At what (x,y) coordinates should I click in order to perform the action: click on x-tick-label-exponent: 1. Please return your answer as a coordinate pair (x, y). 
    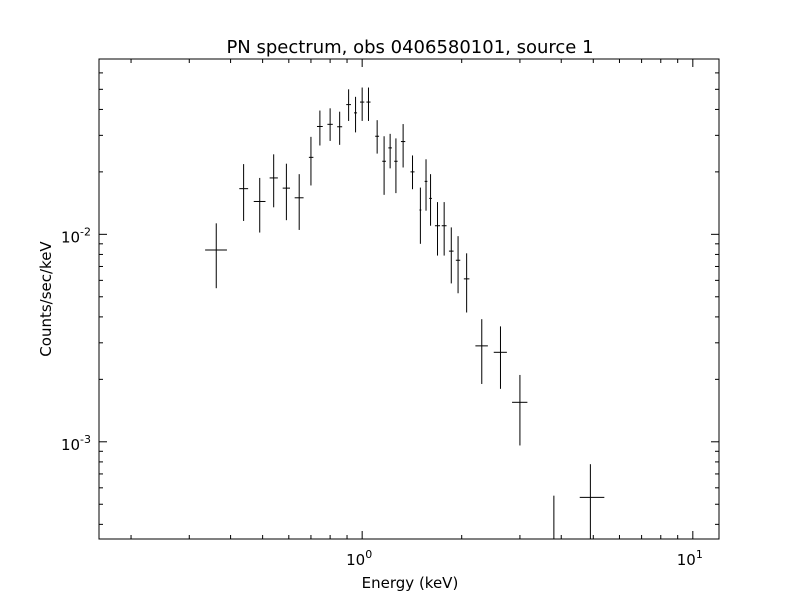
    Looking at the image, I should click on (699, 554).